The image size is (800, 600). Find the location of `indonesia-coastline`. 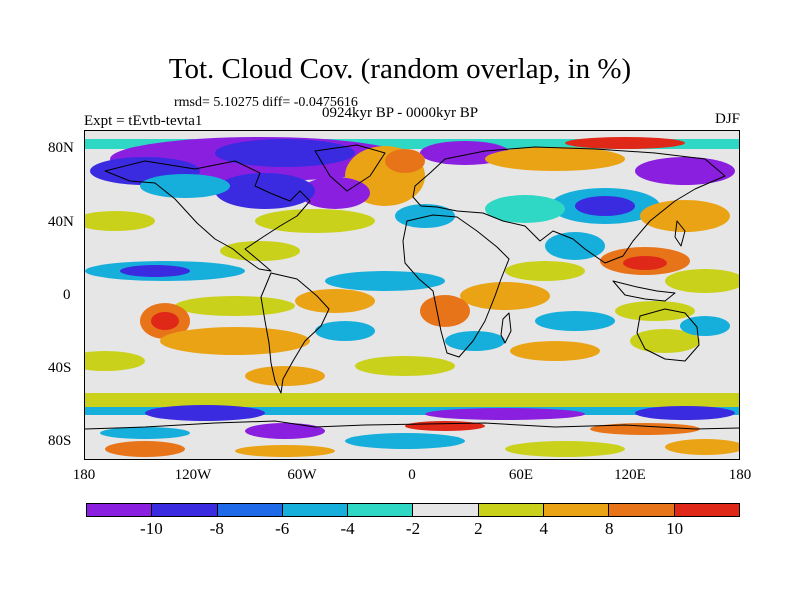

indonesia-coastline is located at coordinates (644, 291).